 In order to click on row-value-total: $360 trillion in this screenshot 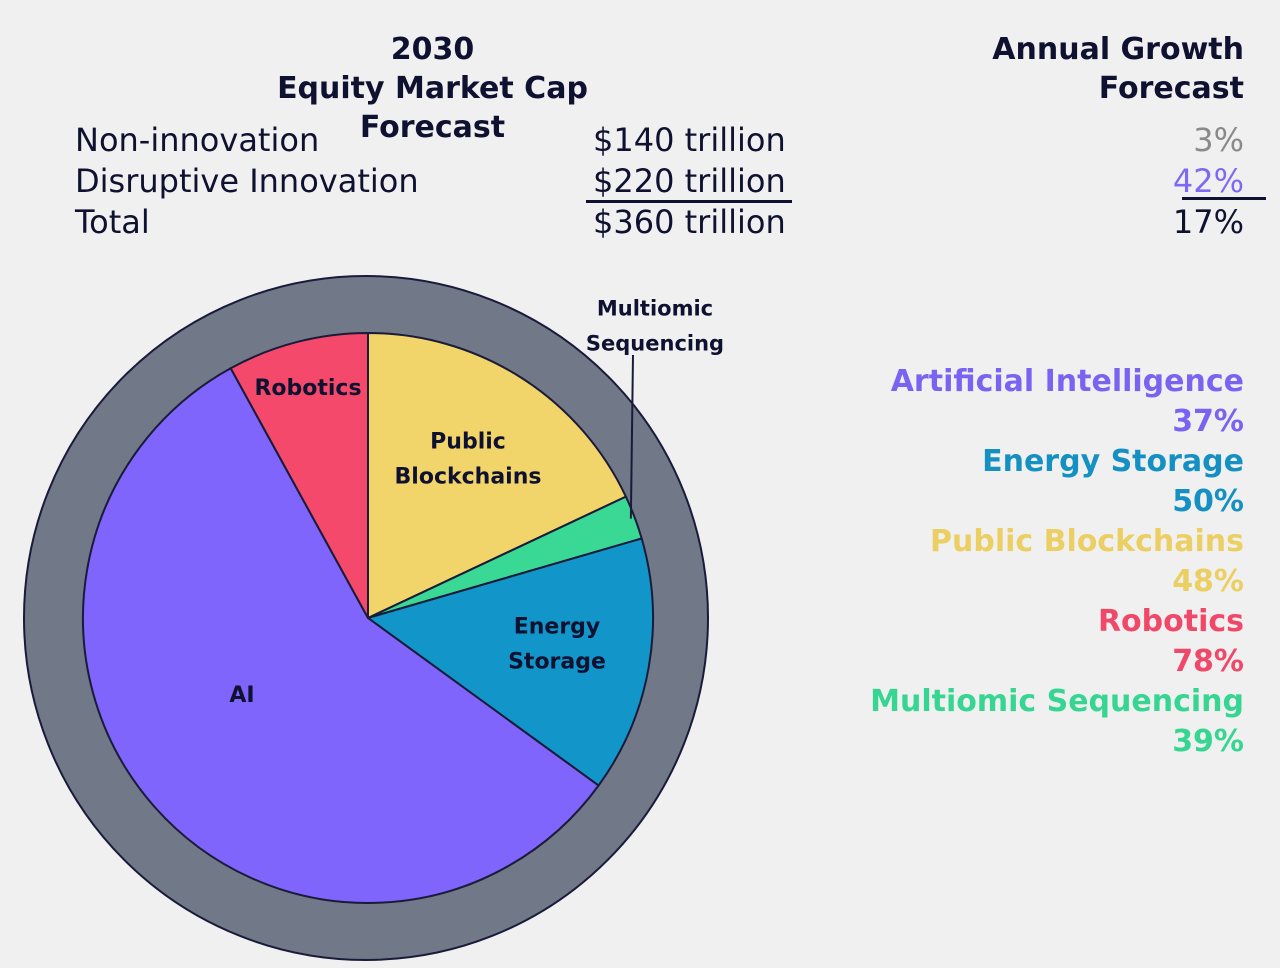, I will do `click(689, 222)`.